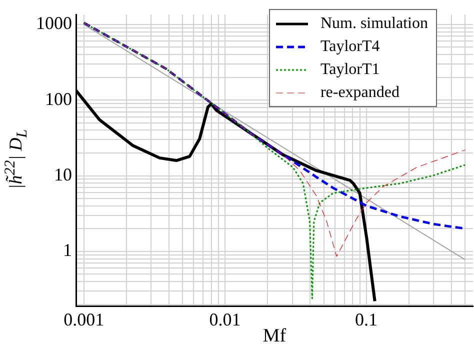 The width and height of the screenshot is (474, 348). Describe the element at coordinates (350, 69) in the screenshot. I see `legend-label: TaylorT1` at that location.